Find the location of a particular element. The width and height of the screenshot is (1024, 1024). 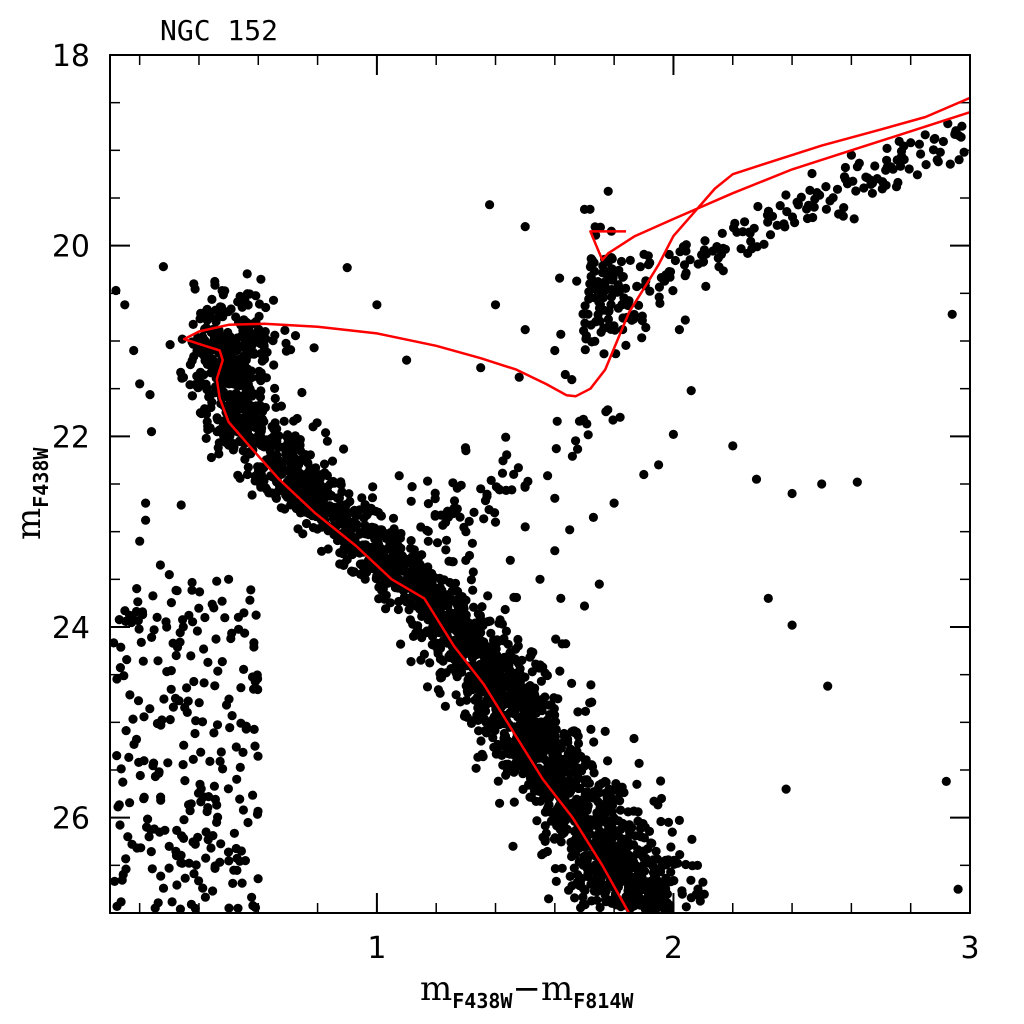

x-label-sub1: F438W is located at coordinates (482, 1001).